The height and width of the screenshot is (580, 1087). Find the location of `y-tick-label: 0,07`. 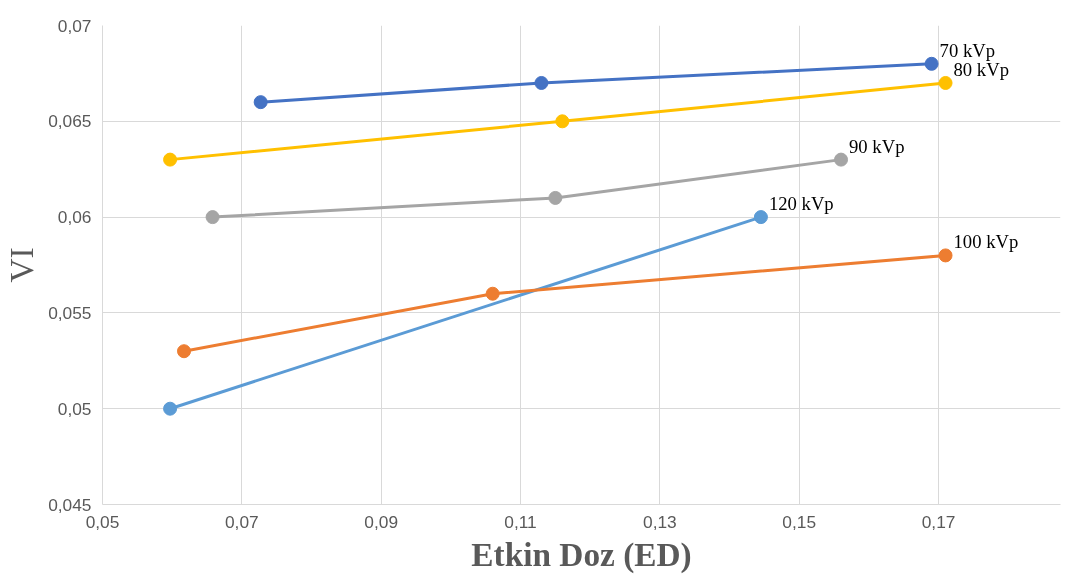

y-tick-label: 0,07 is located at coordinates (74, 25).